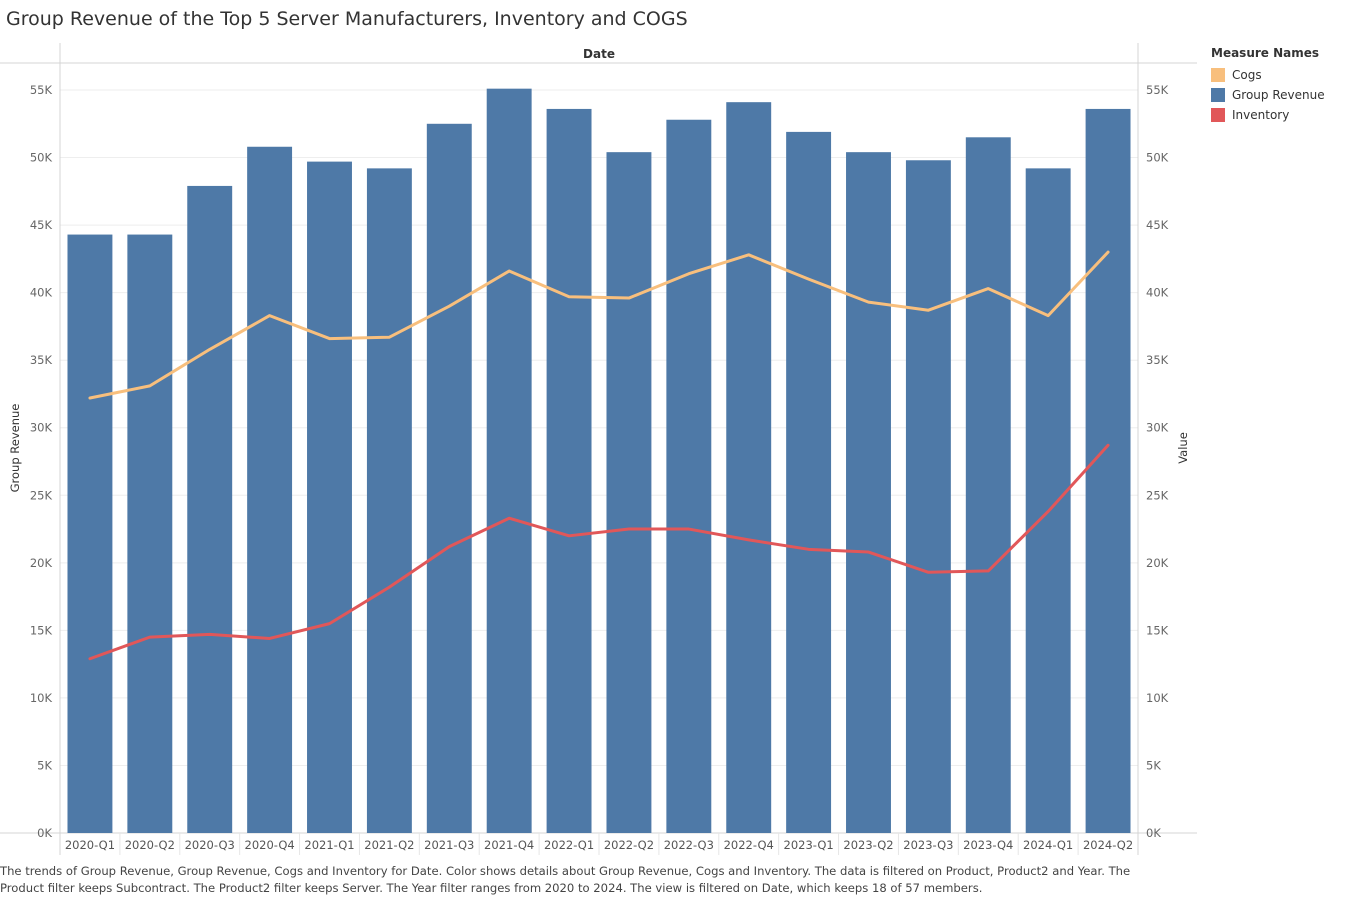  I want to click on column-header: Date, so click(599, 54).